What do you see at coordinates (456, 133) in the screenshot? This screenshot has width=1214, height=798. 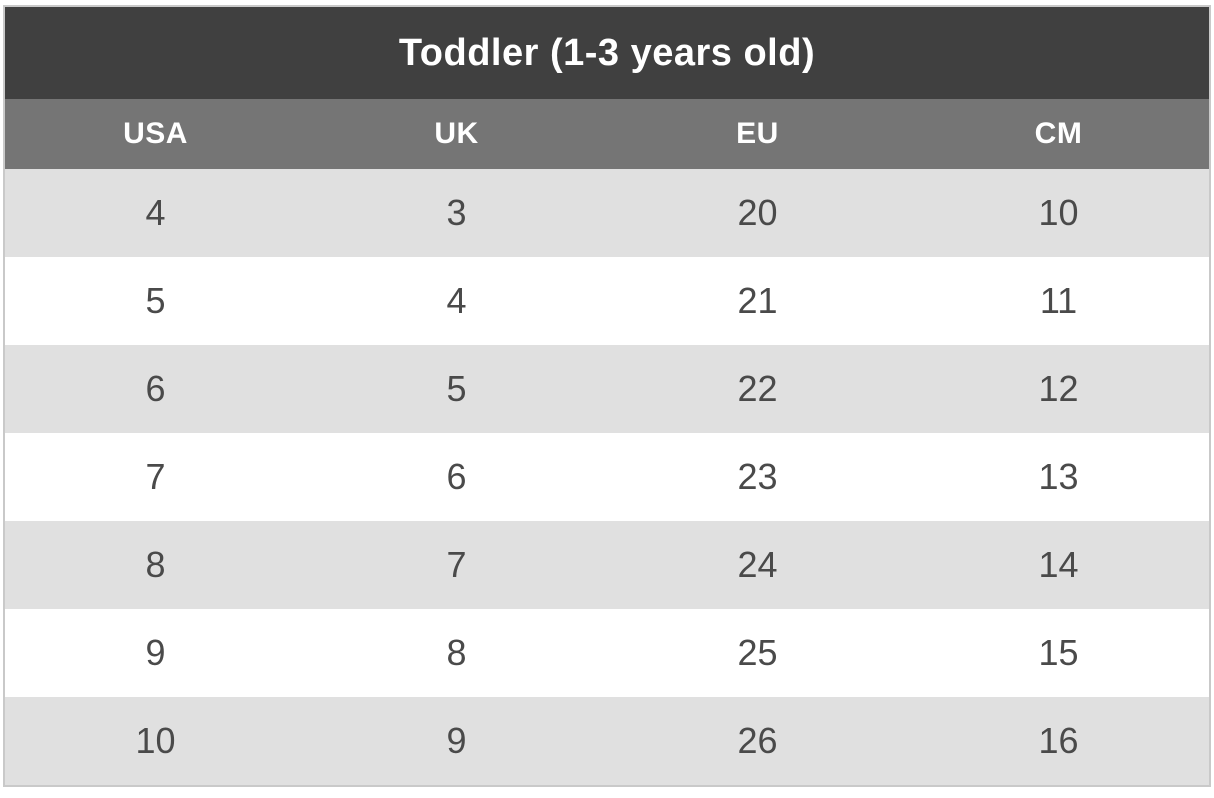 I see `column-header-uk: UK` at bounding box center [456, 133].